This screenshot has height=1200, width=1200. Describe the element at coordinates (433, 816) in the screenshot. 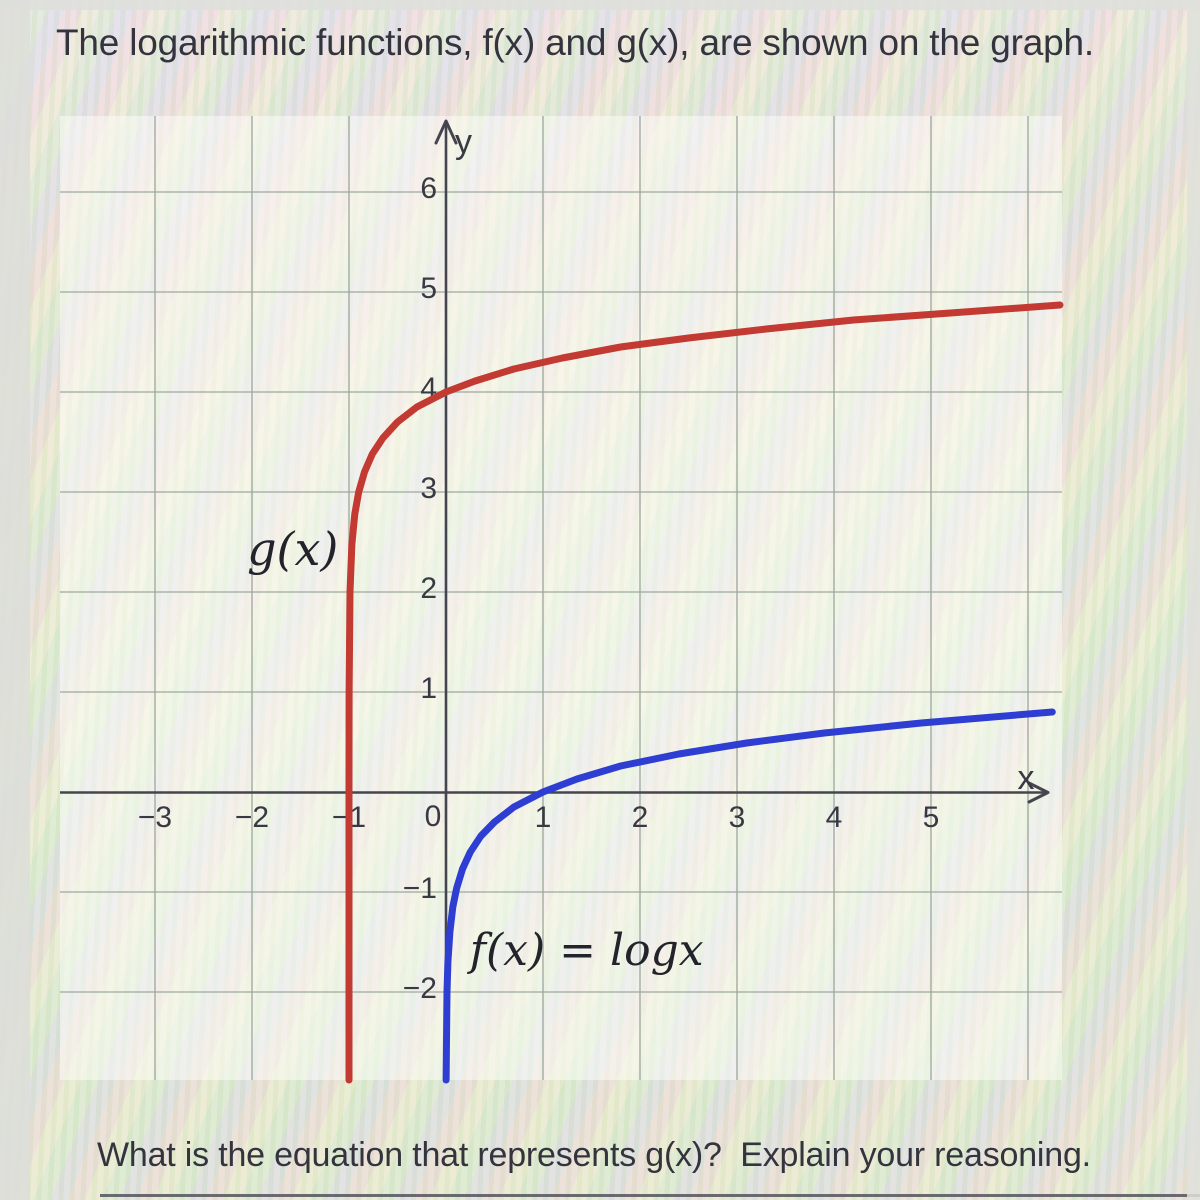

I see `origin-label: 0` at that location.